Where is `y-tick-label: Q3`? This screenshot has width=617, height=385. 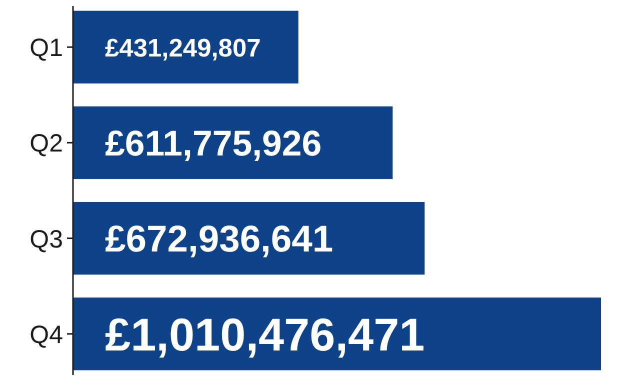 y-tick-label: Q3 is located at coordinates (46, 239).